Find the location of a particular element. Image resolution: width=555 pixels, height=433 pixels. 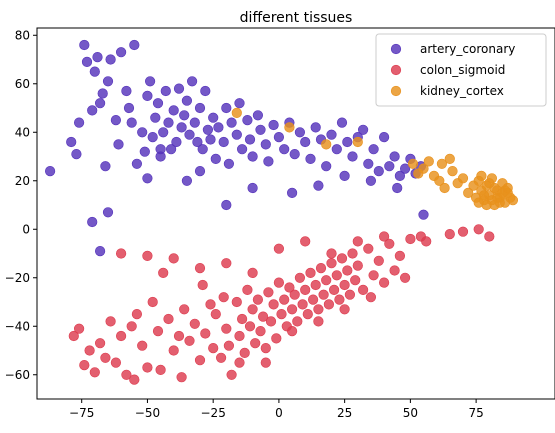

legend-label-kidney_cortex: kidney_cortex is located at coordinates (462, 91).